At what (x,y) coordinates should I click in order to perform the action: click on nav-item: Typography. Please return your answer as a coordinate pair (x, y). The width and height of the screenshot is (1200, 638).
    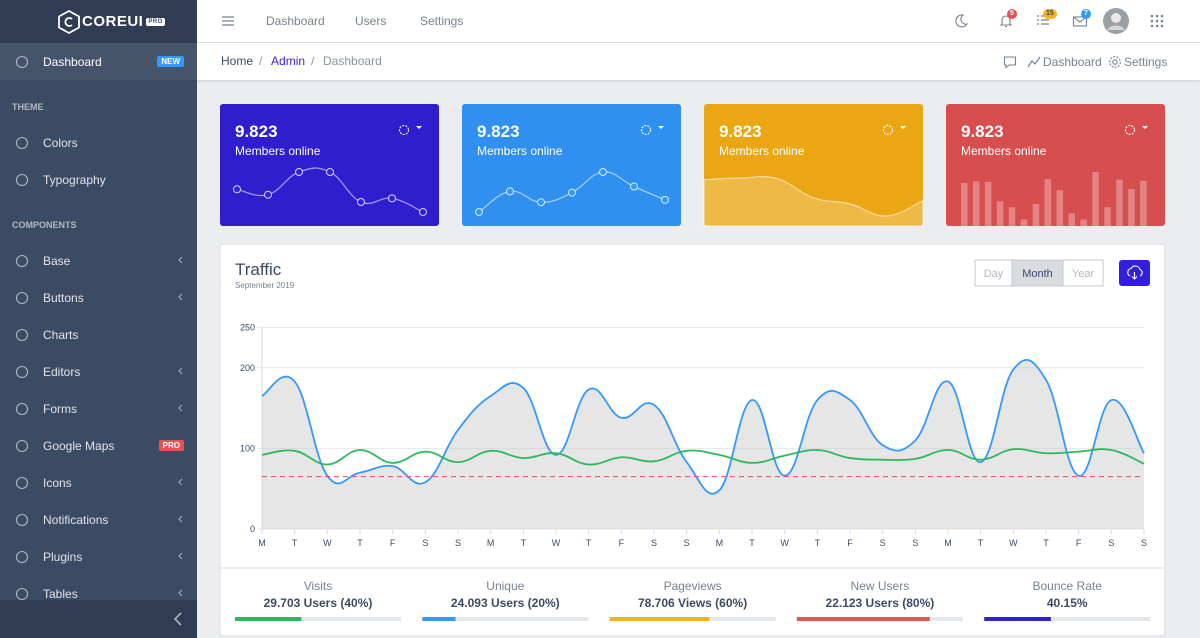
    Looking at the image, I should click on (98, 179).